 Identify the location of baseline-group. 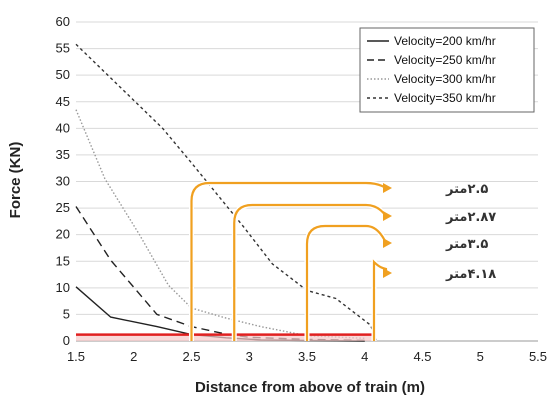
(226, 337).